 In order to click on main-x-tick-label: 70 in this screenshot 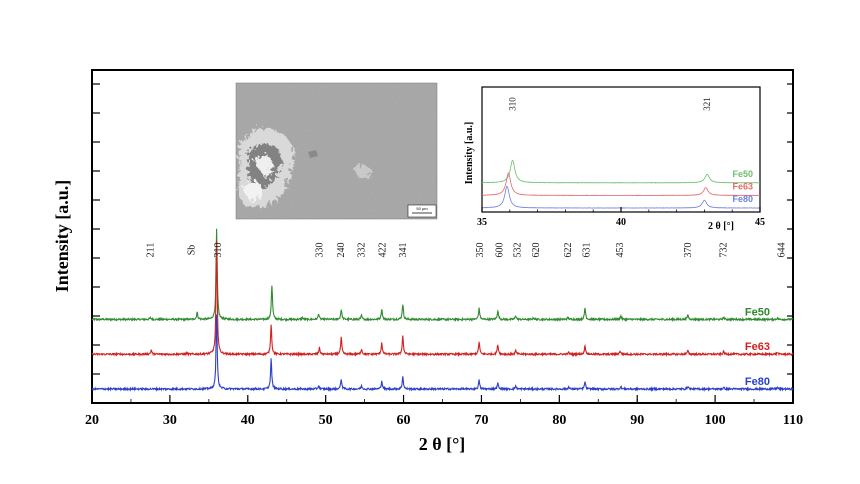, I will do `click(481, 420)`.